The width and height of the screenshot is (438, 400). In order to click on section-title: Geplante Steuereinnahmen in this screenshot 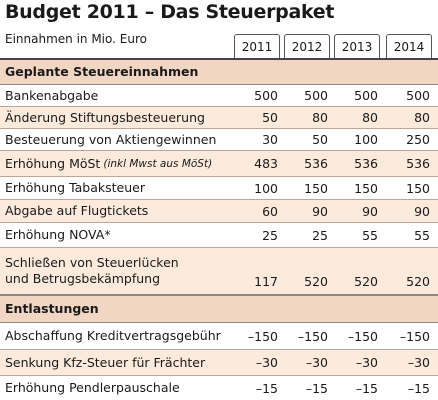, I will do `click(102, 71)`.